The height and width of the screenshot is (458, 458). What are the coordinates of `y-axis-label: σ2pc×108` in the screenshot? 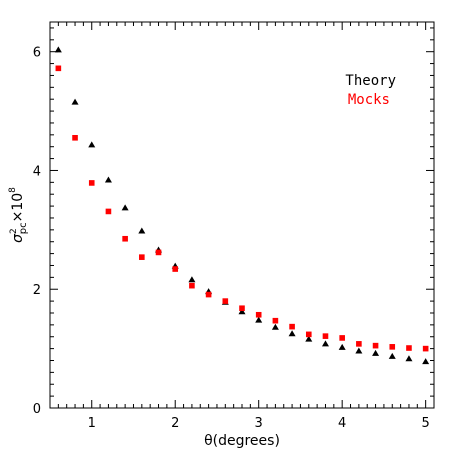 It's located at (18, 215).